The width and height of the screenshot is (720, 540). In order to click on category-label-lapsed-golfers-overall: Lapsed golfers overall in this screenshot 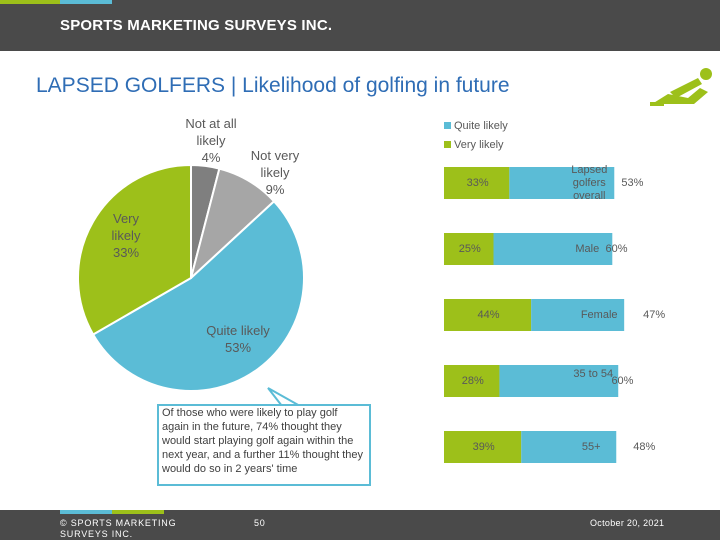, I will do `click(589, 183)`.